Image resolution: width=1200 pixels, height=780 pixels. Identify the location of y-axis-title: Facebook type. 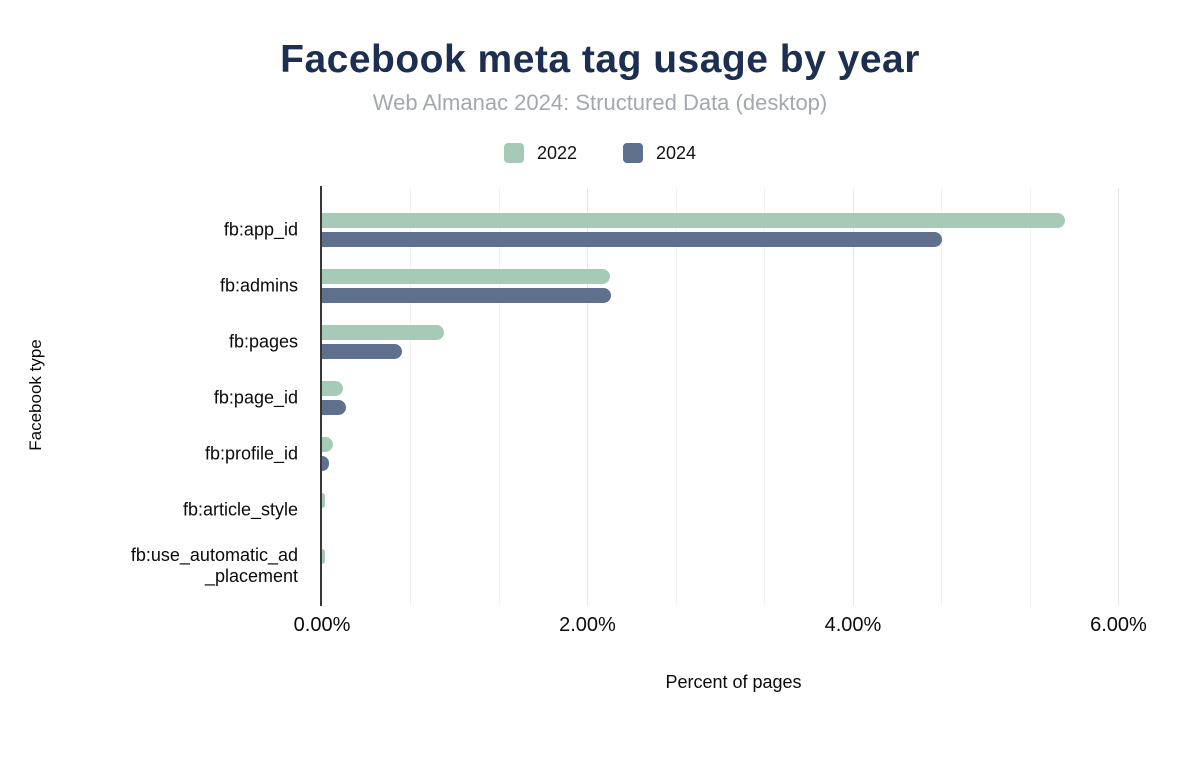
(35, 395).